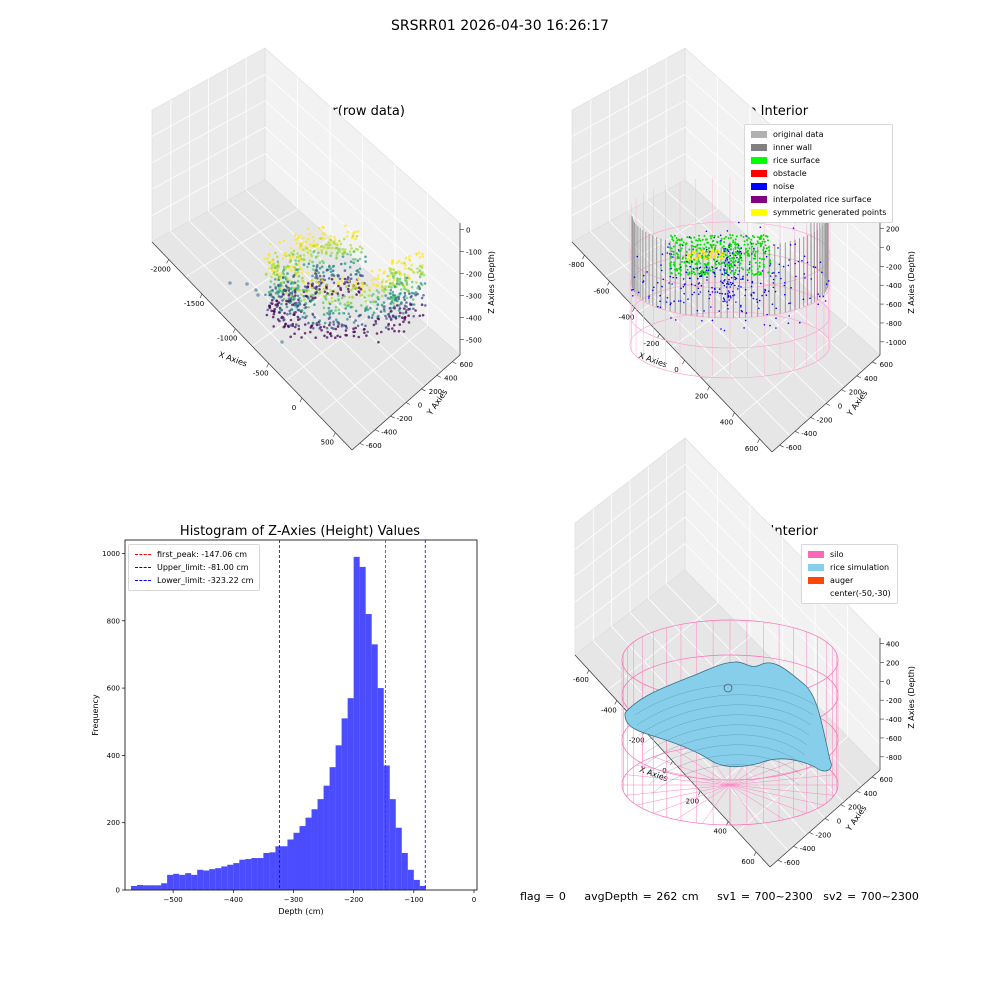  What do you see at coordinates (816, 567) in the screenshot?
I see `legend-swatch` at bounding box center [816, 567].